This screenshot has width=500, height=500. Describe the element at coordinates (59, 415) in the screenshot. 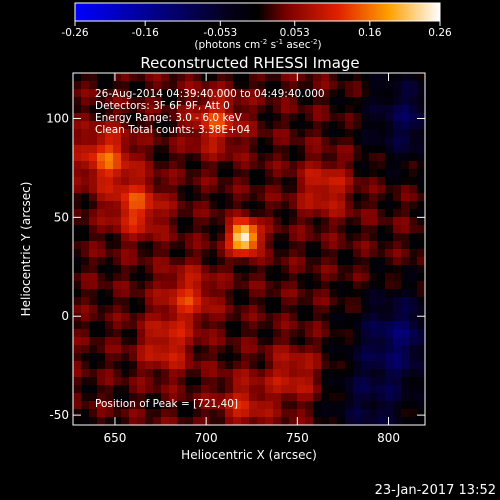

I see `y-tick-label: -50` at that location.